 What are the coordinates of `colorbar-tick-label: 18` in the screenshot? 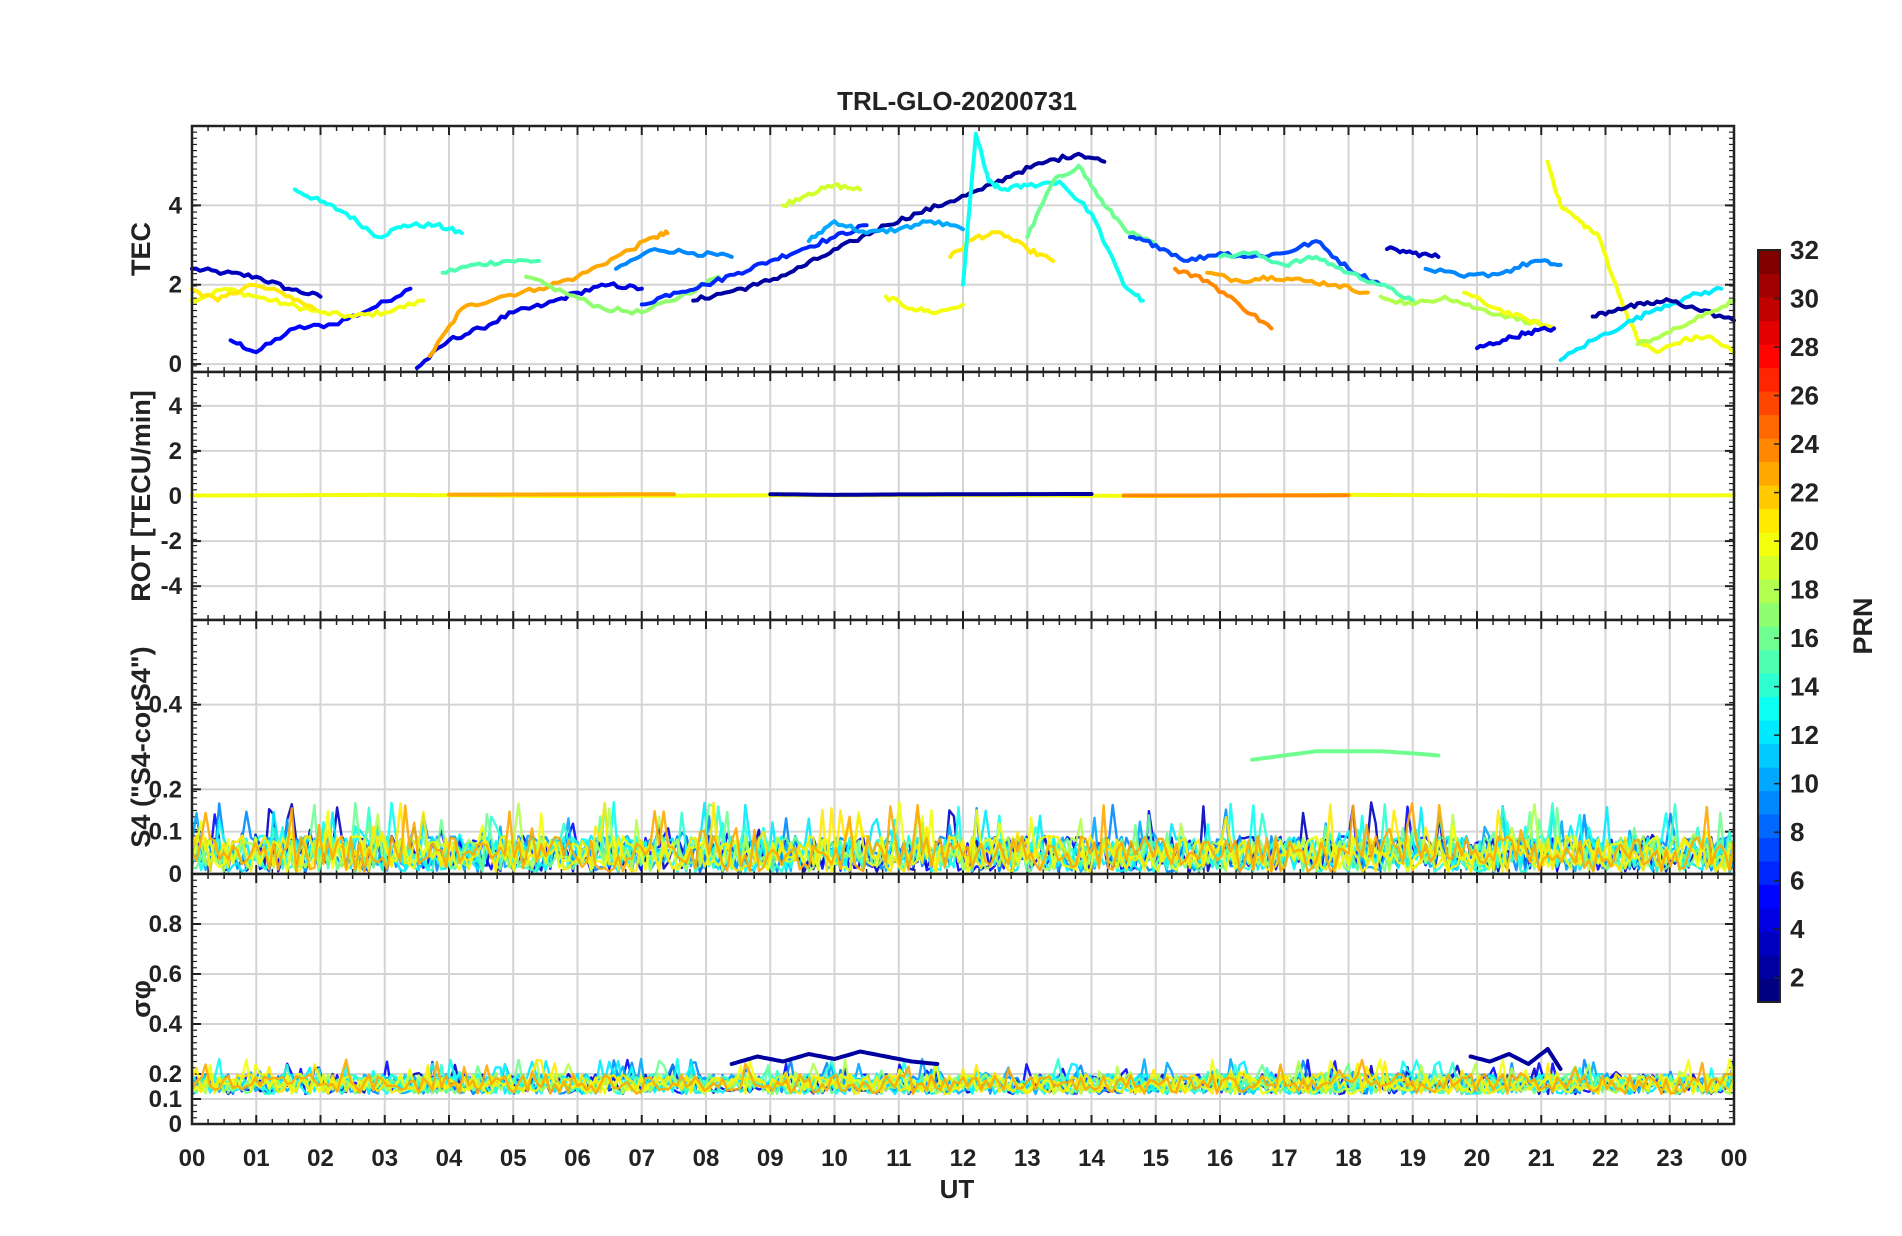 It's located at (1804, 590).